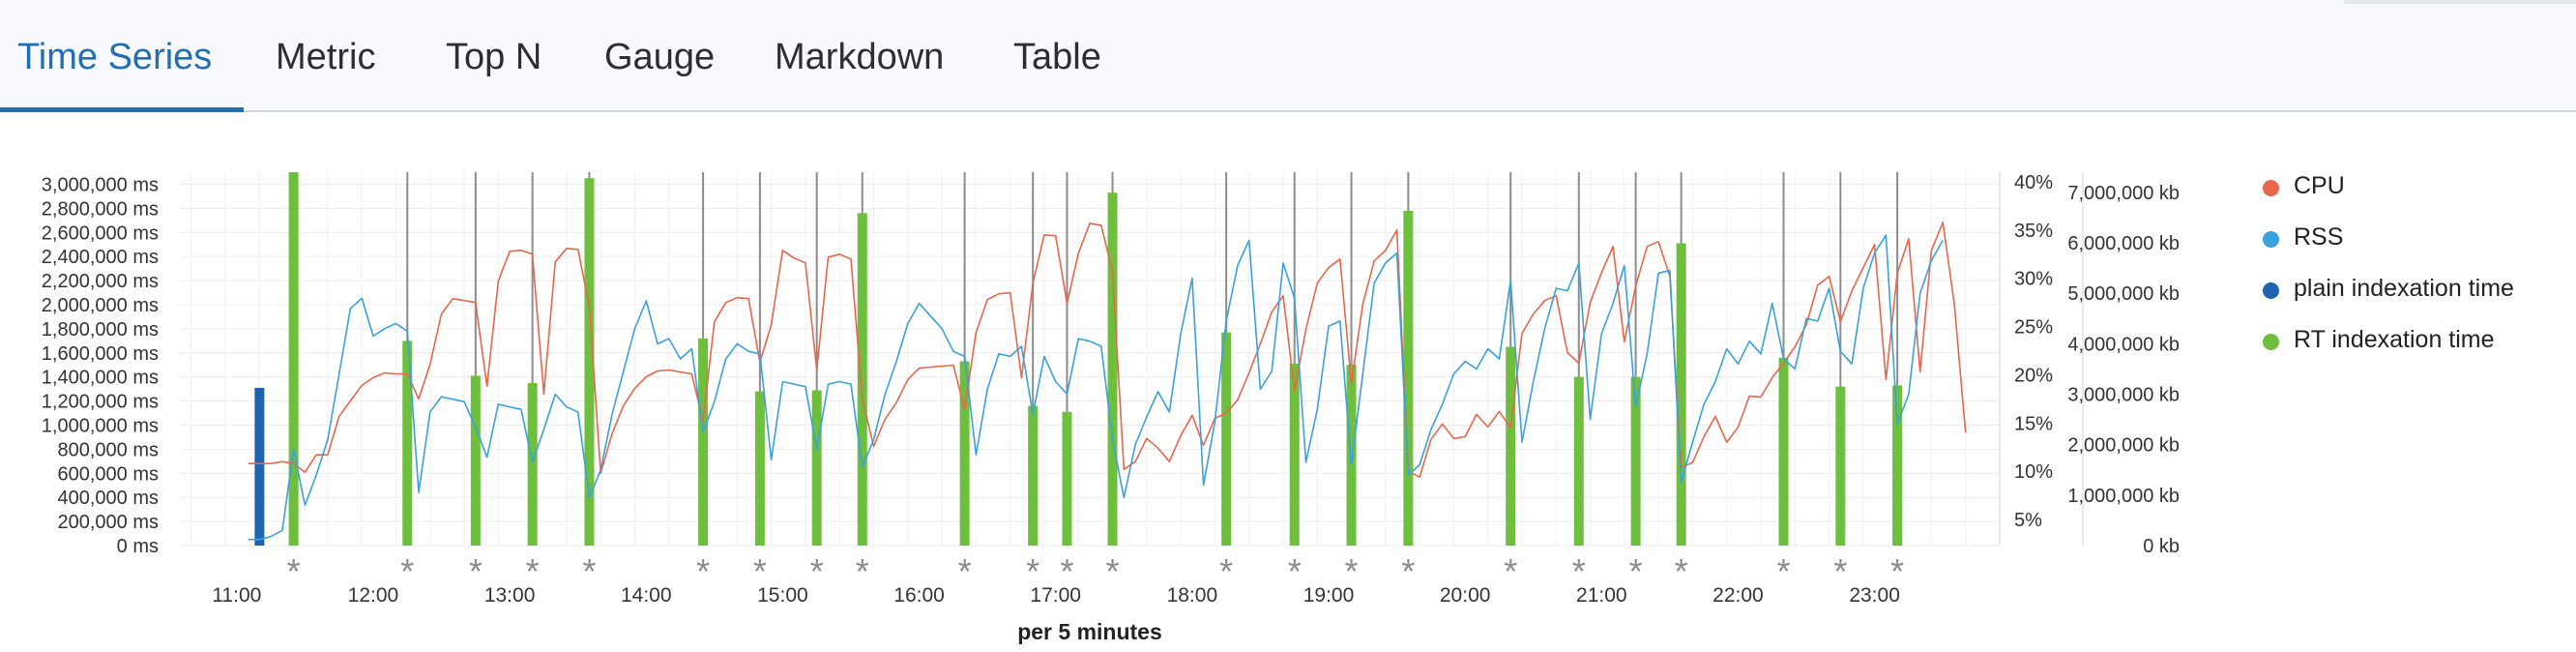 The width and height of the screenshot is (2576, 652). Describe the element at coordinates (1601, 595) in the screenshot. I see `x-axis-tick-label: 21:00` at that location.